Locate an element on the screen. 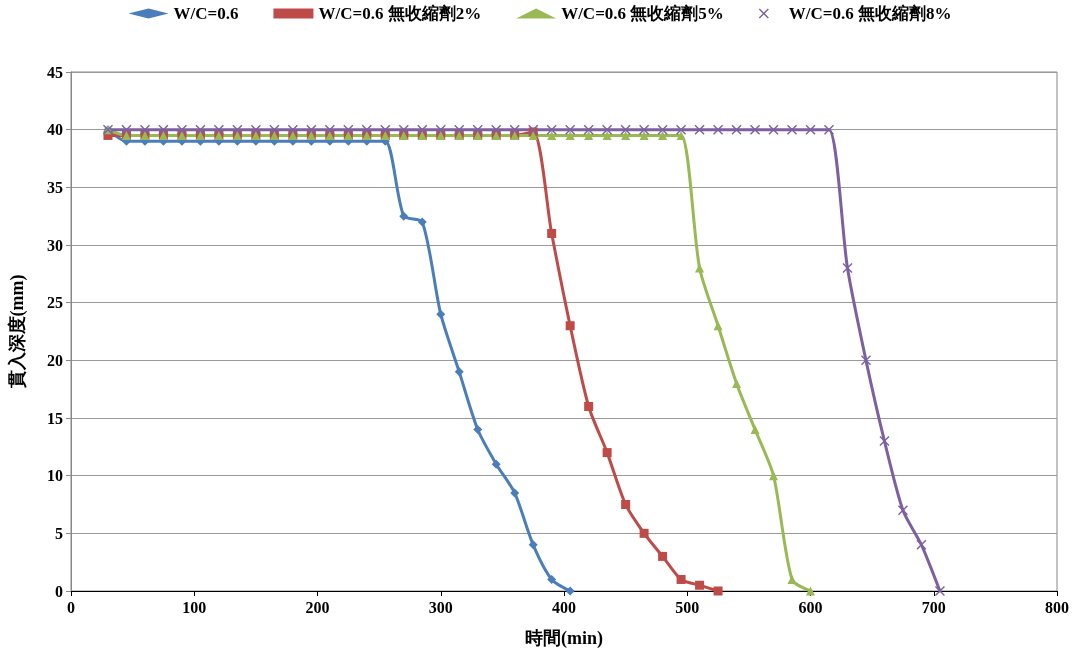 The height and width of the screenshot is (670, 1080). x-tick-label: 400 is located at coordinates (564, 607).